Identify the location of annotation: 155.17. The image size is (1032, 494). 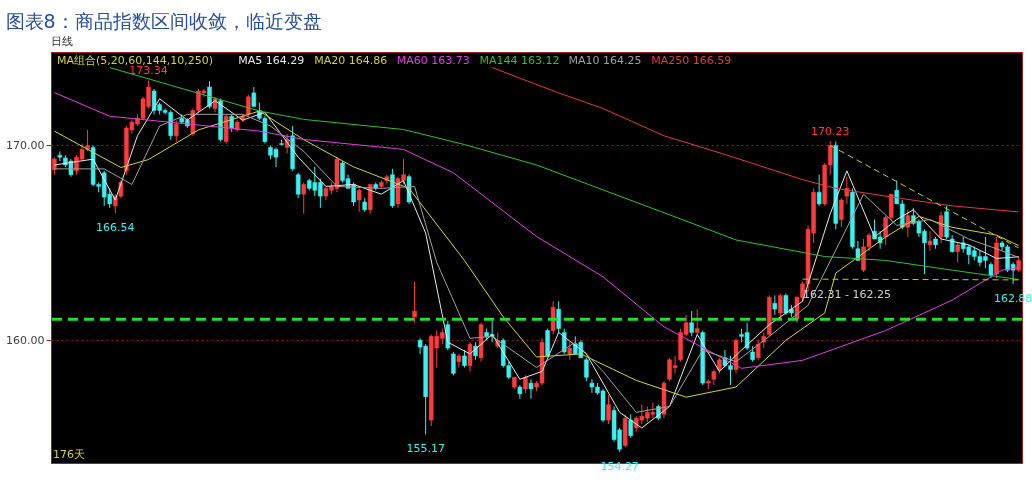
(425, 449).